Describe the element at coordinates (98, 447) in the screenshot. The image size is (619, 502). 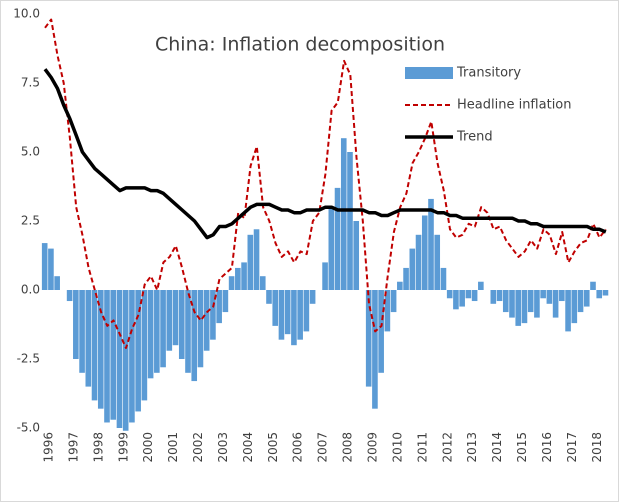
I see `x-tick-label: 1998` at that location.